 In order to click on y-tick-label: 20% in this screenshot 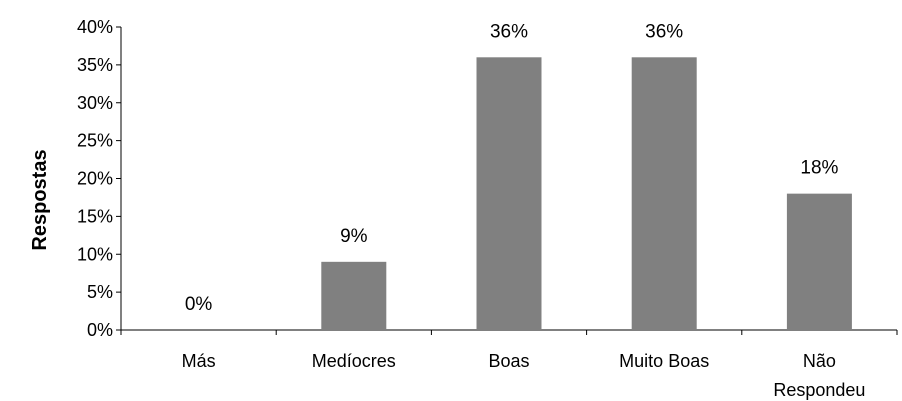, I will do `click(95, 179)`.